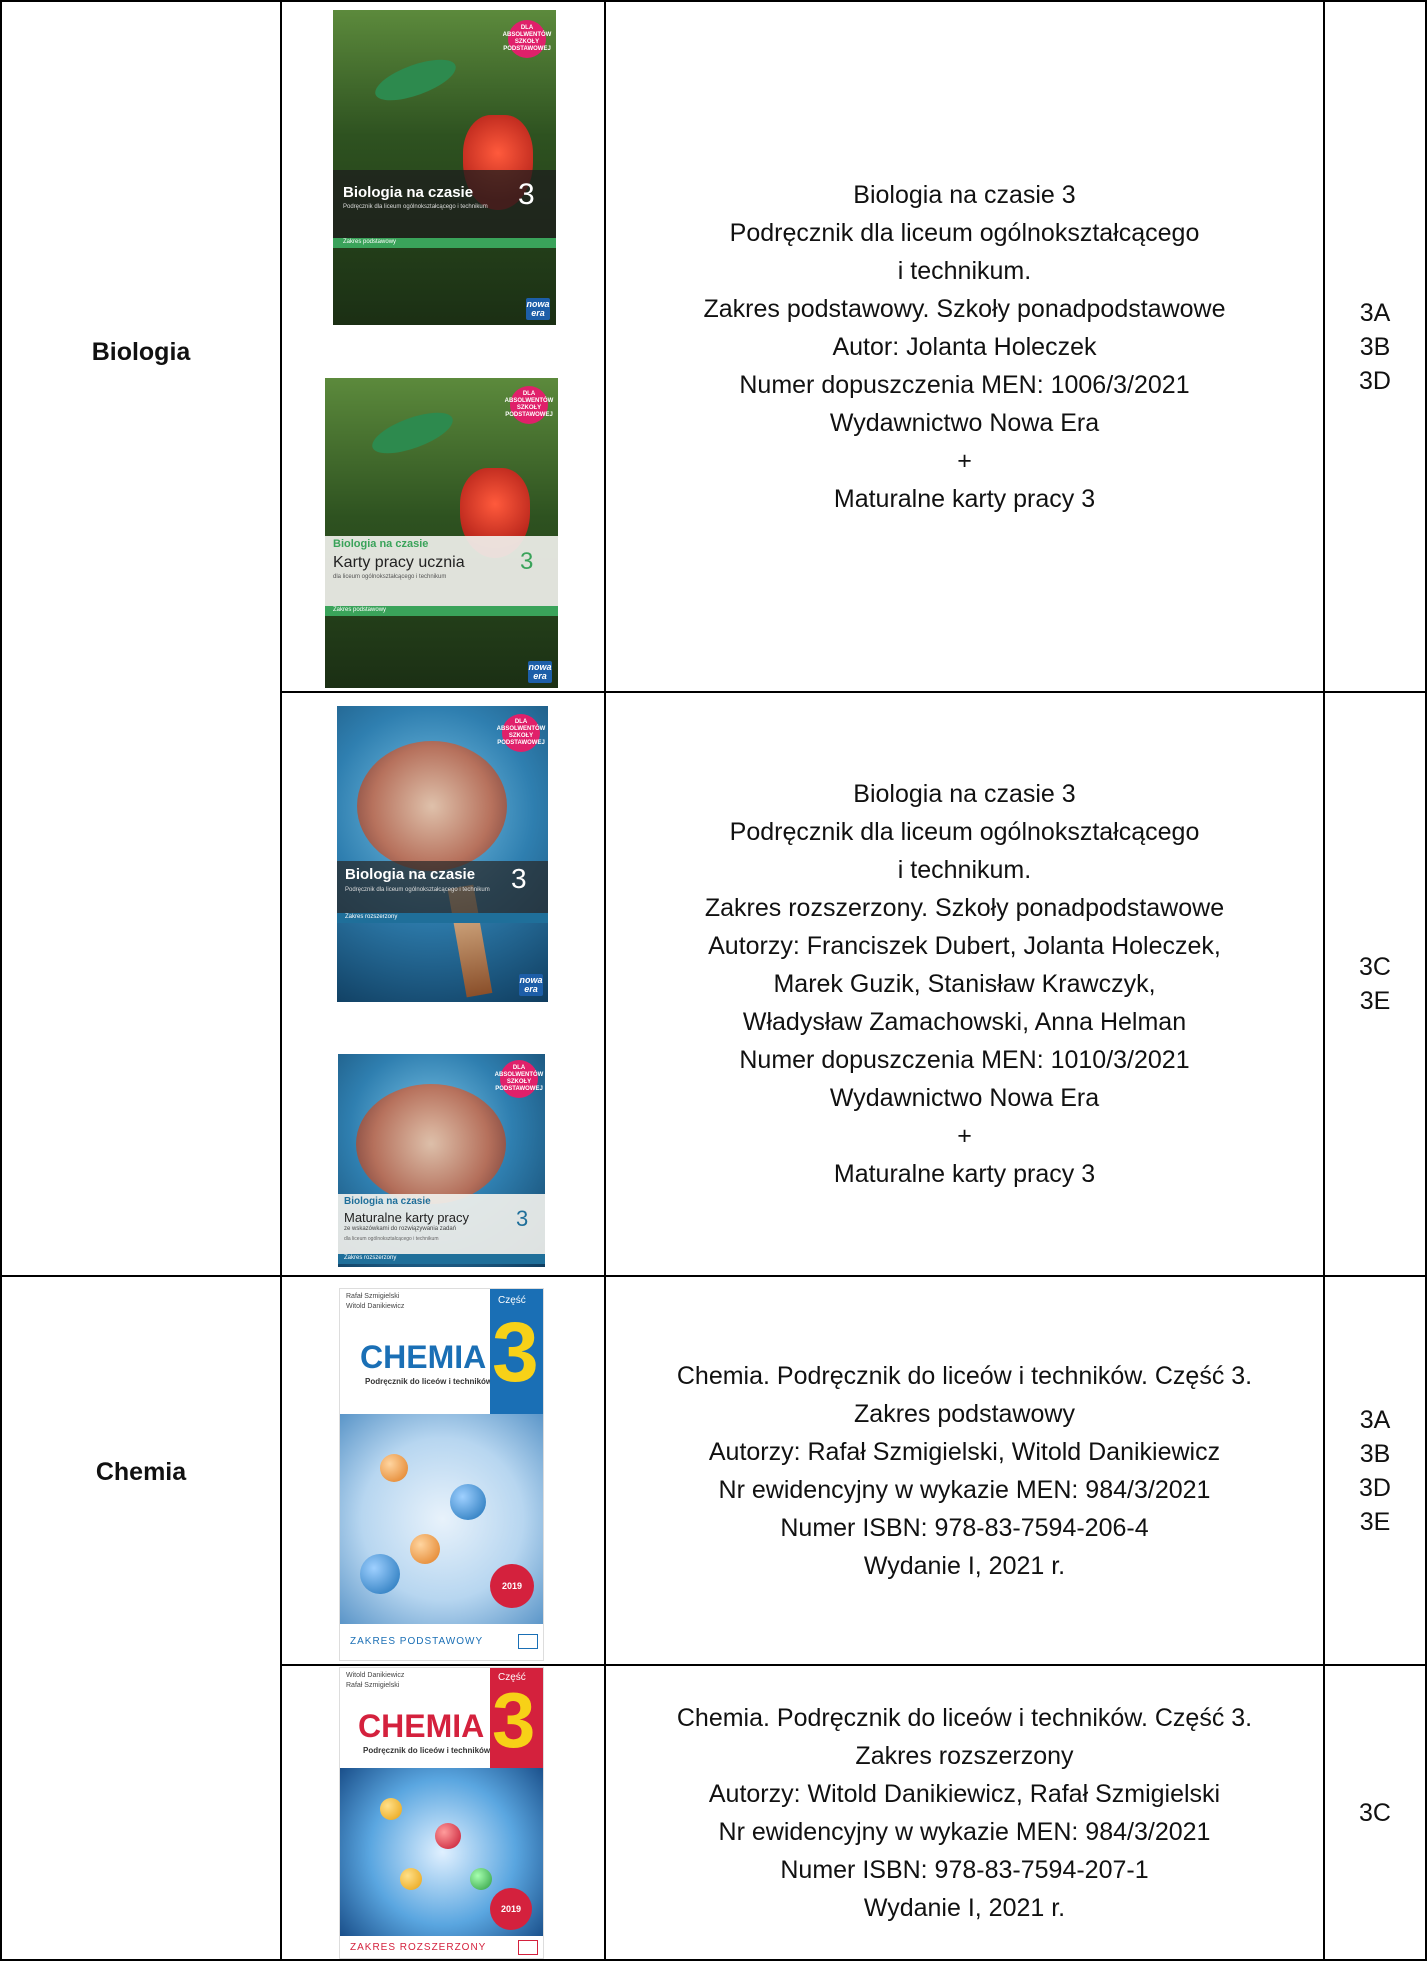 The height and width of the screenshot is (1961, 1427). Describe the element at coordinates (964, 1755) in the screenshot. I see `description-line: Zakres rozszerzony` at that location.